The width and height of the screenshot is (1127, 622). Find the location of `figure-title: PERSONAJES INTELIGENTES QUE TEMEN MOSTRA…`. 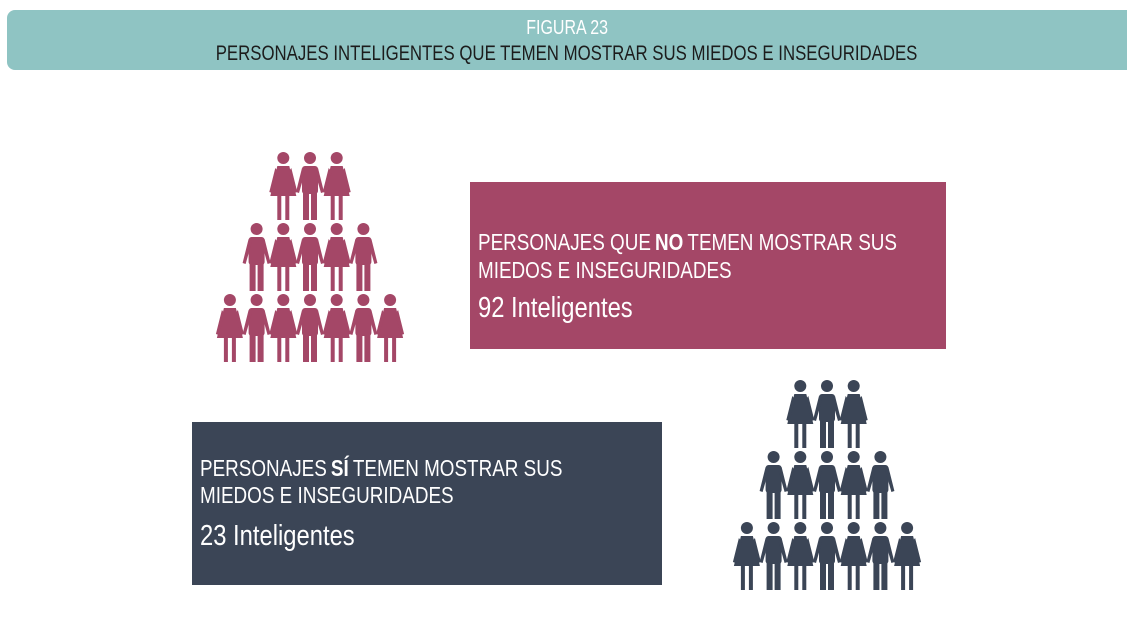

figure-title: PERSONAJES INTELIGENTES QUE TEMEN MOSTRA… is located at coordinates (567, 53).